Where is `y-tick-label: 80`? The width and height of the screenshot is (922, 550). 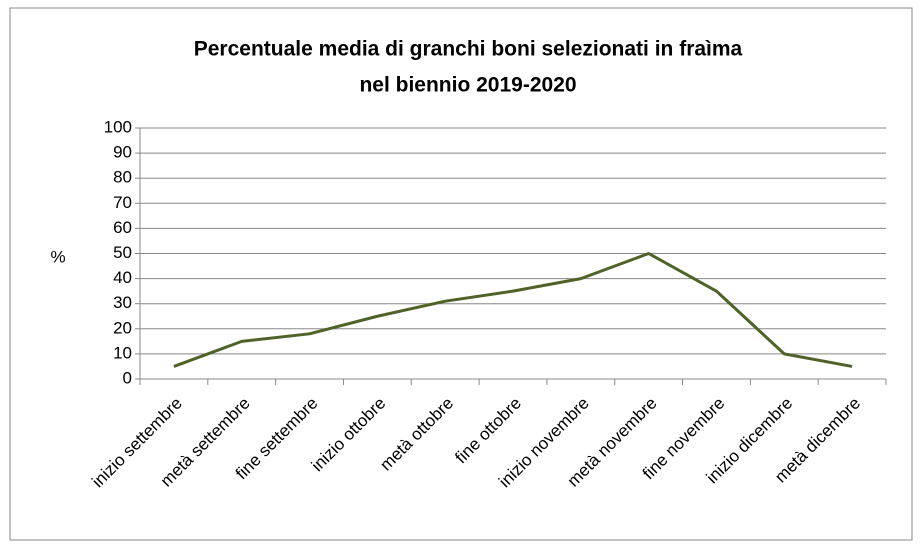
y-tick-label: 80 is located at coordinates (122, 177).